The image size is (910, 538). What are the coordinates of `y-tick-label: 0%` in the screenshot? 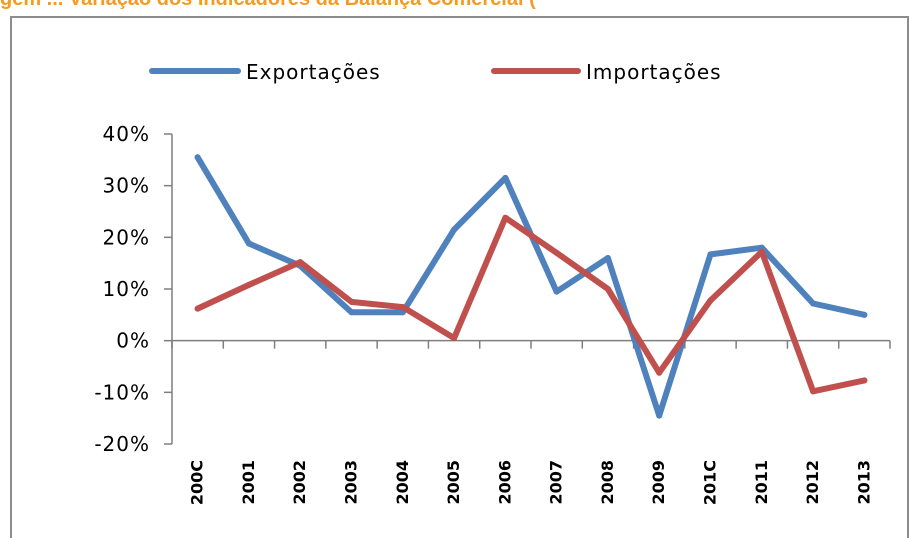 It's located at (133, 341).